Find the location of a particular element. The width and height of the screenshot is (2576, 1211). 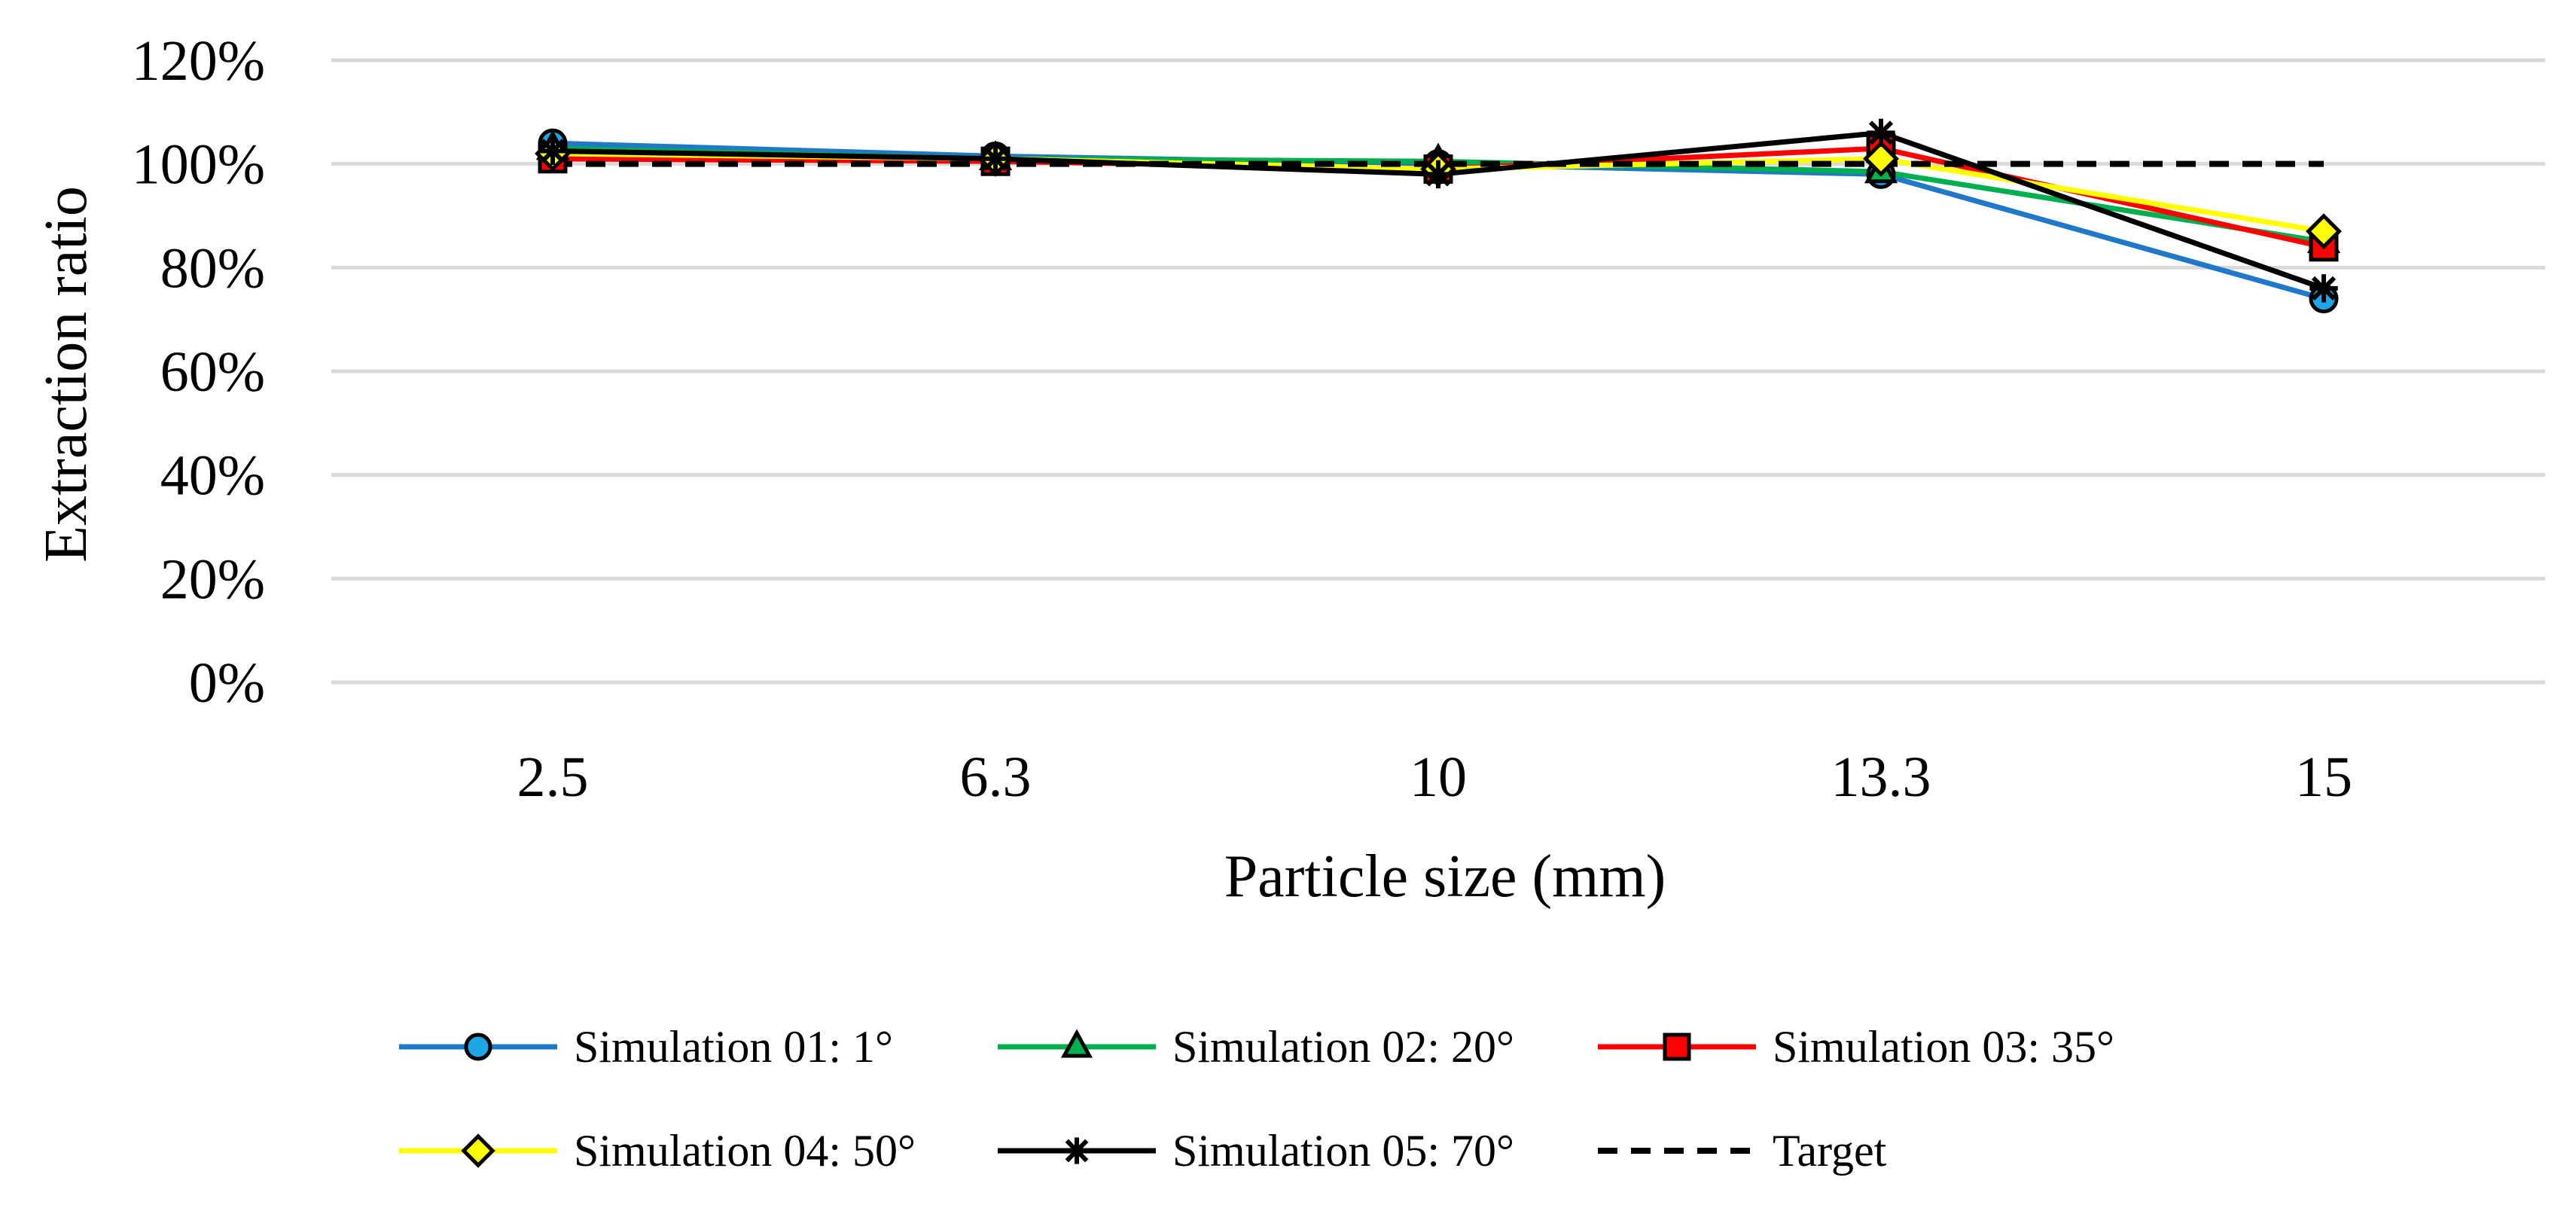

y-tick-label: 120% is located at coordinates (198, 61).